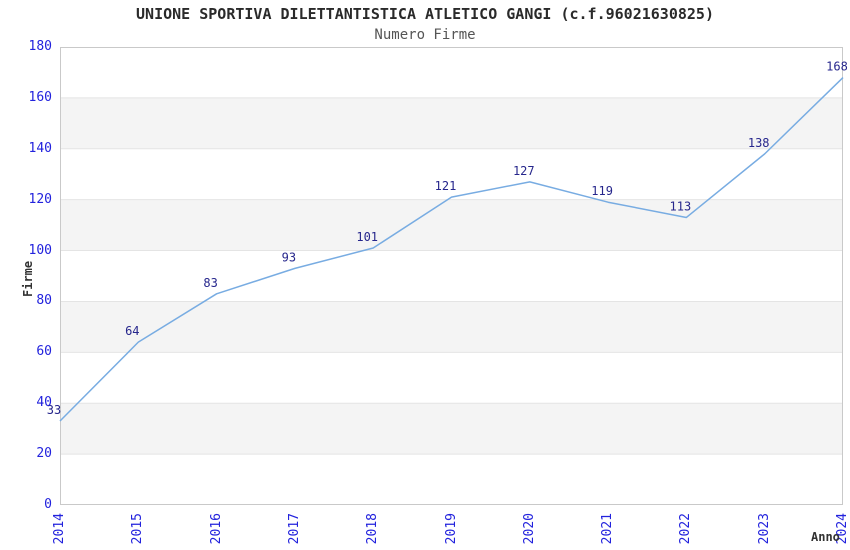  I want to click on x-tick-label: 2023, so click(764, 529).